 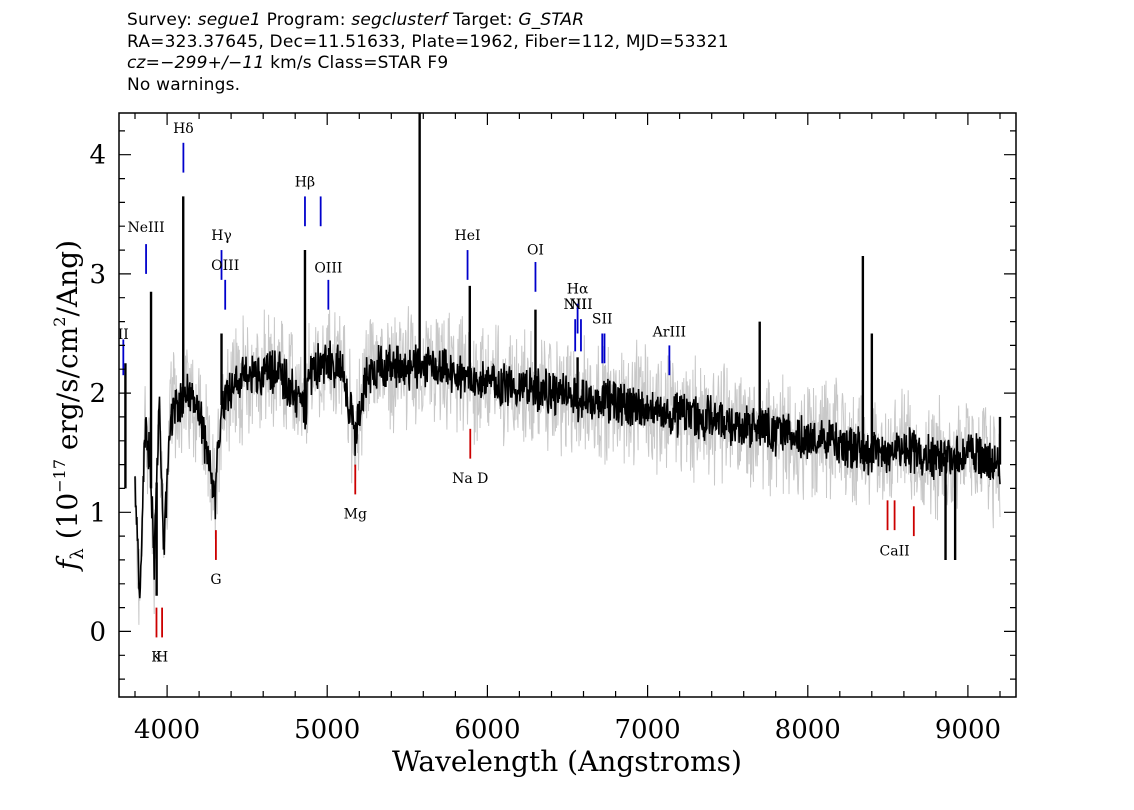 What do you see at coordinates (470, 479) in the screenshot?
I see `absorption-line-label: Na D` at bounding box center [470, 479].